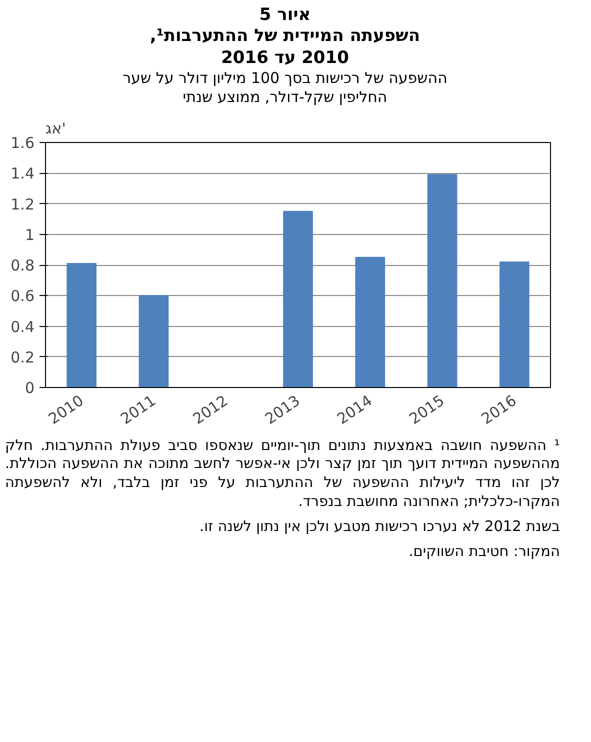 This screenshot has width=591, height=742. I want to click on y-axis-title: אג', so click(56, 128).